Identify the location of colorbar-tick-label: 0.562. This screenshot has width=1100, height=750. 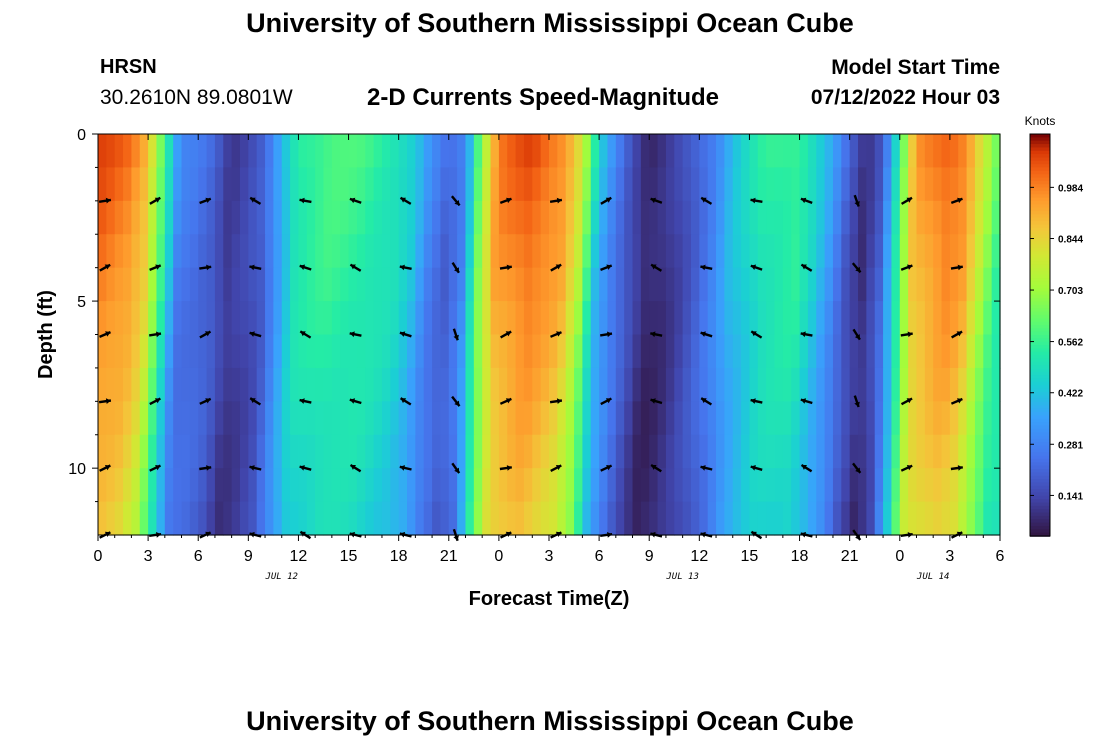
(1070, 343).